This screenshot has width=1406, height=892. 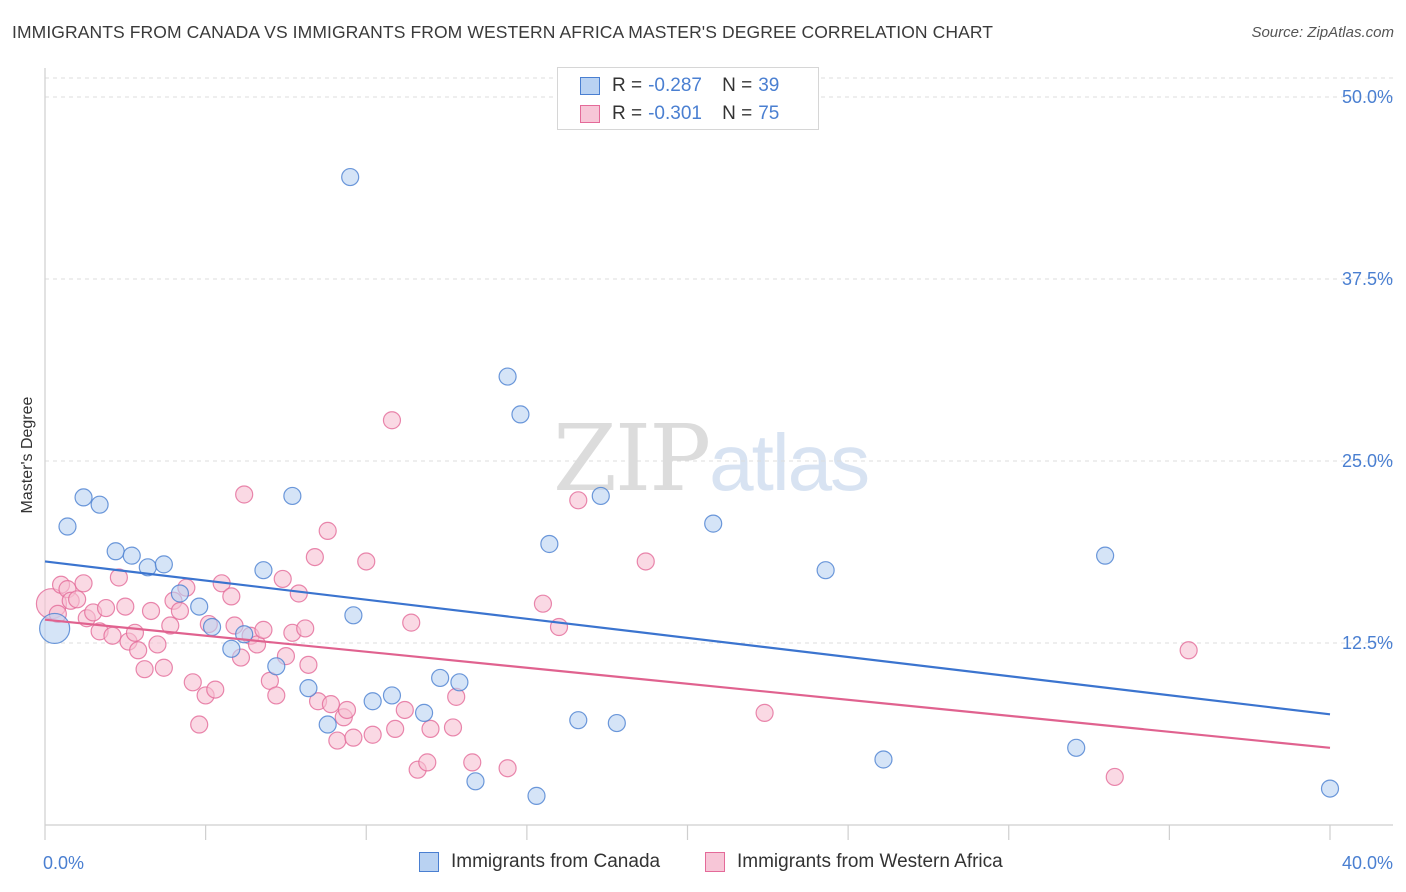 What do you see at coordinates (715, 862) in the screenshot?
I see `western-africa-legend-swatch` at bounding box center [715, 862].